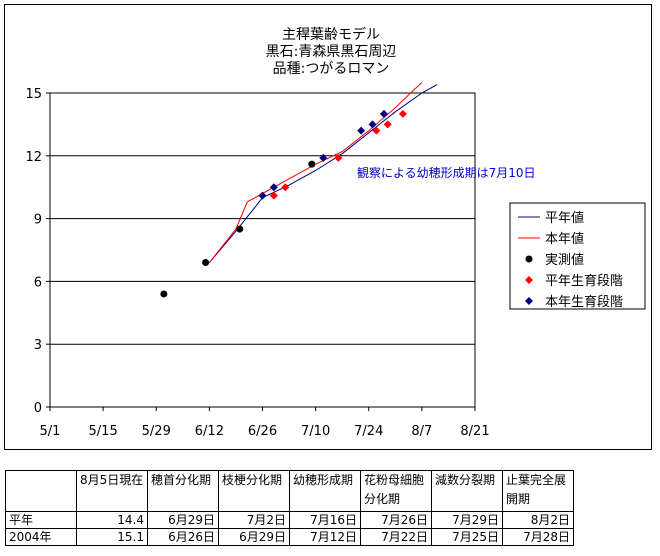  Describe the element at coordinates (331, 34) in the screenshot. I see `title-line-1: 主稈葉齢モデル` at that location.